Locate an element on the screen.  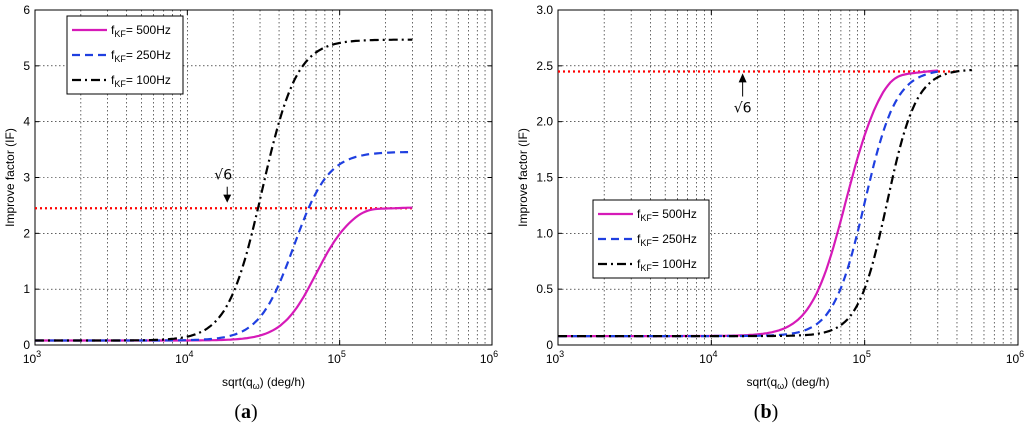
y-tick-label: 5 is located at coordinates (26, 66).